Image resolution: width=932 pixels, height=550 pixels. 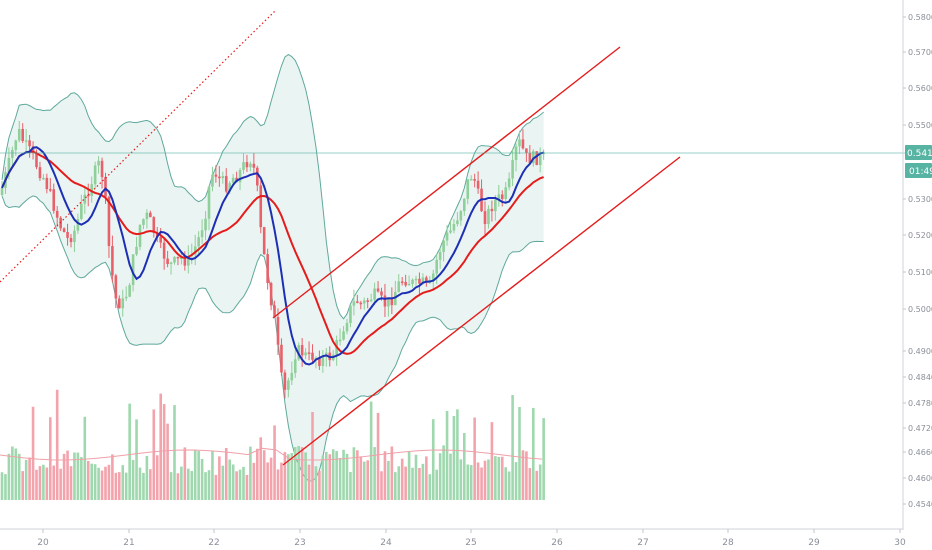 What do you see at coordinates (272, 444) in the screenshot?
I see `volume-bars` at bounding box center [272, 444].